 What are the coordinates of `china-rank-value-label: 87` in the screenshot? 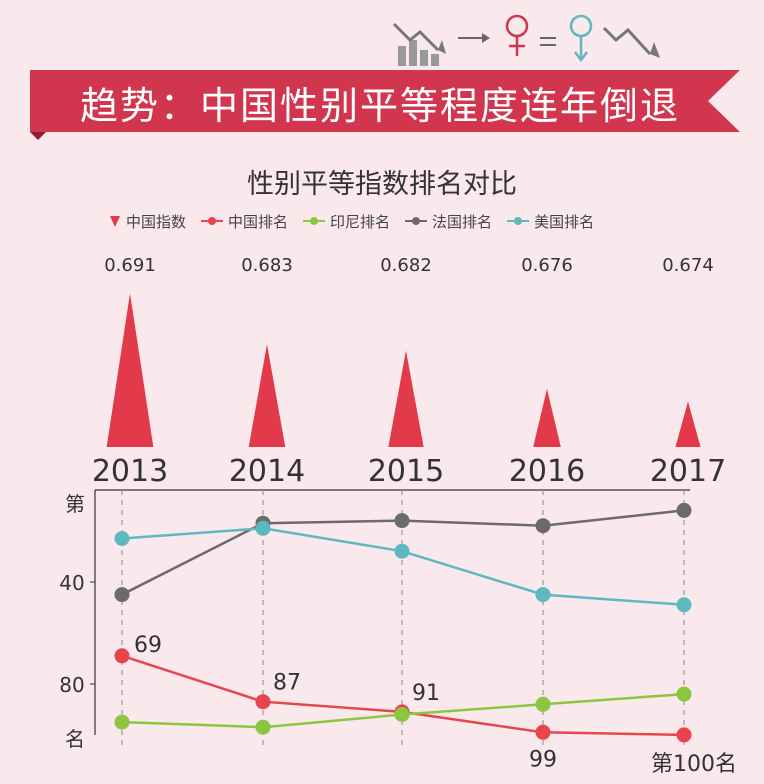 It's located at (287, 683).